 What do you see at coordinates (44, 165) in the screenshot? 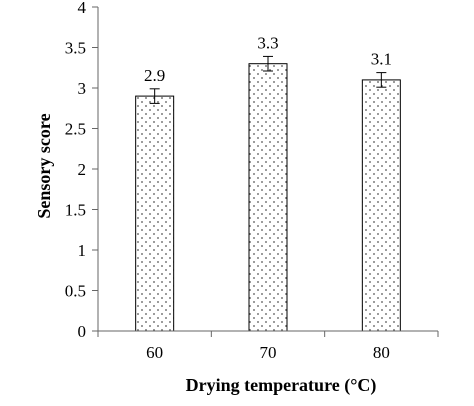
I see `y-axis-title: Sensory score` at bounding box center [44, 165].